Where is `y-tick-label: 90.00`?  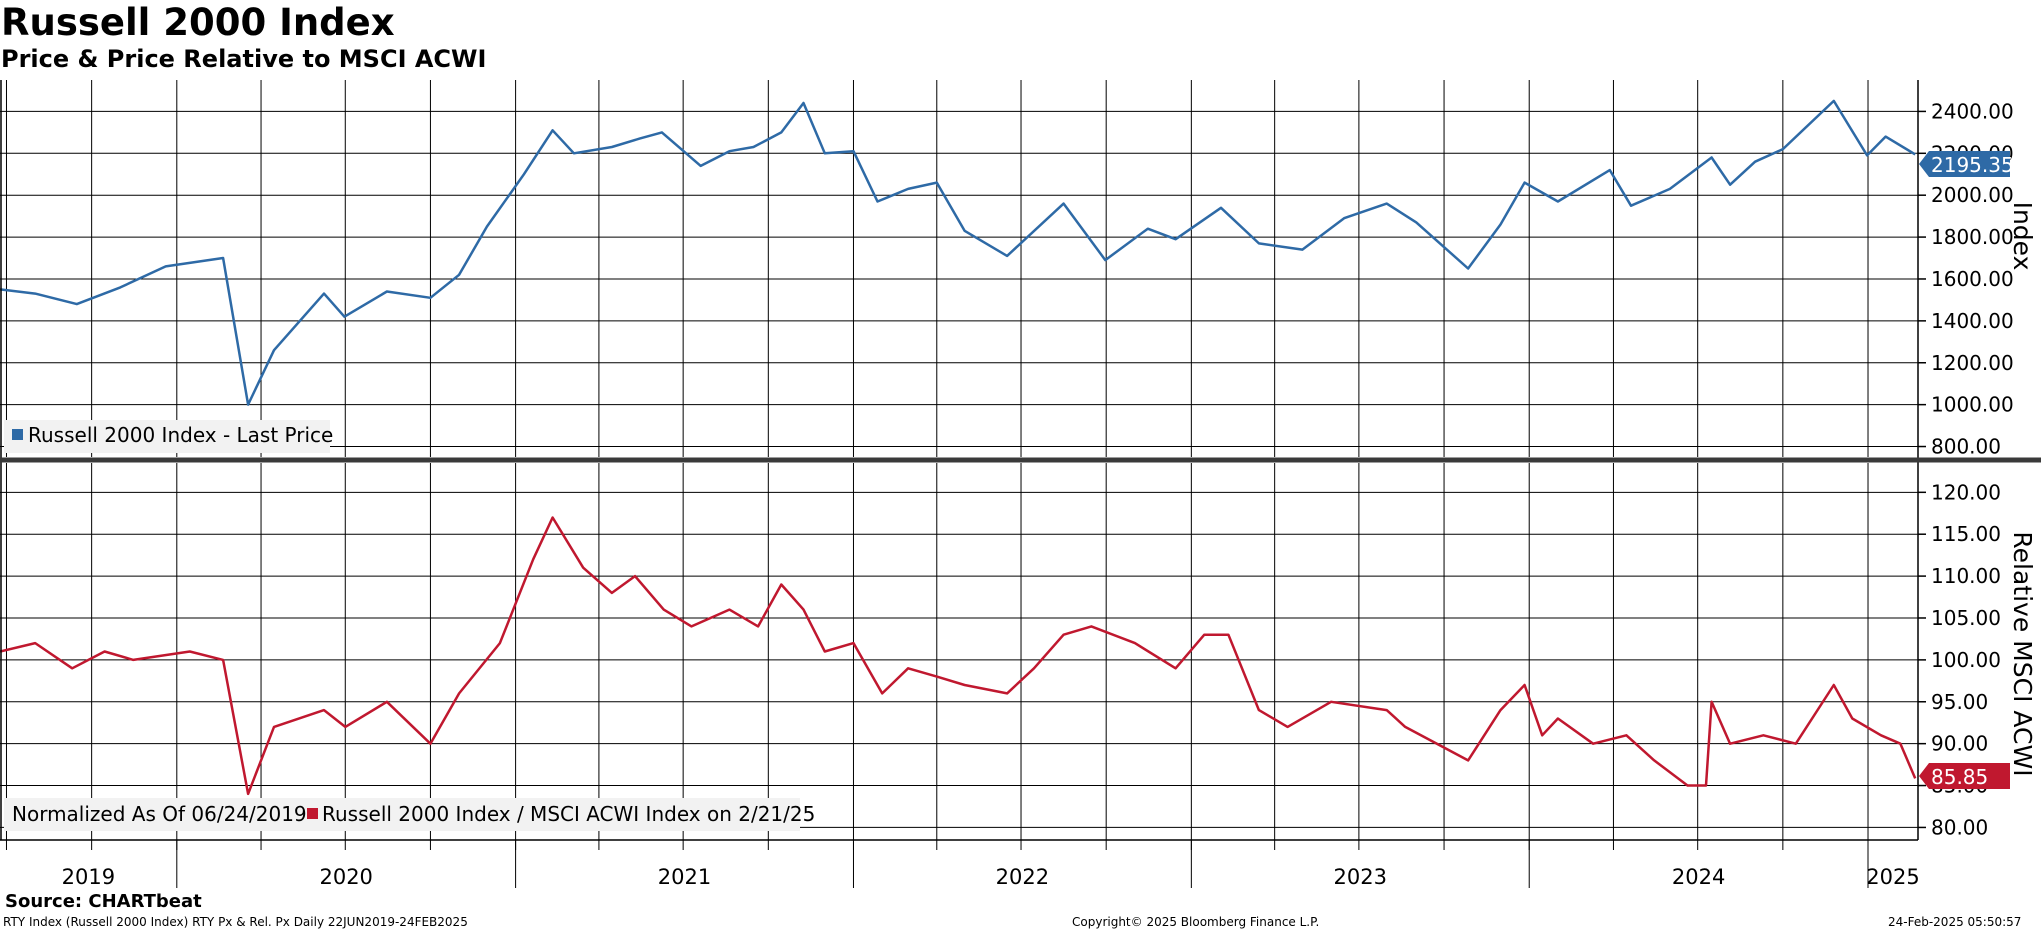 y-tick-label: 90.00 is located at coordinates (1959, 744).